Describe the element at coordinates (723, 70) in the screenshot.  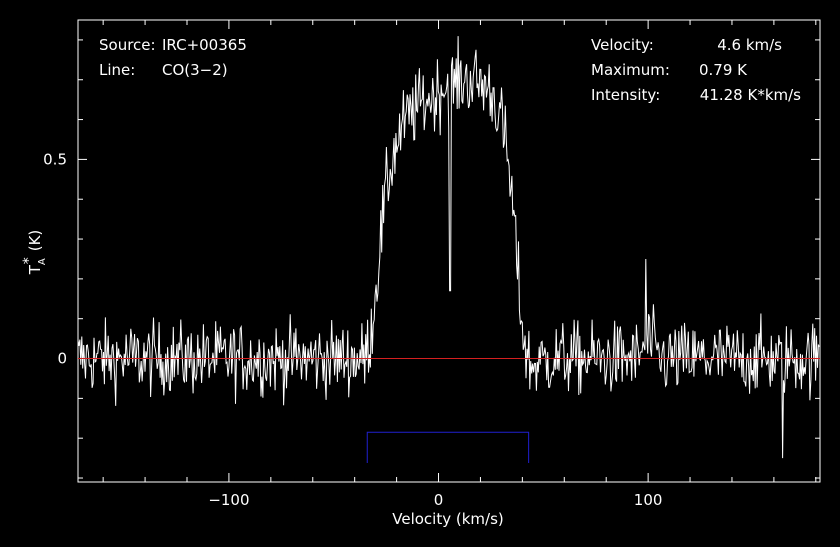
I see `maximum-value: 0.79 K` at that location.